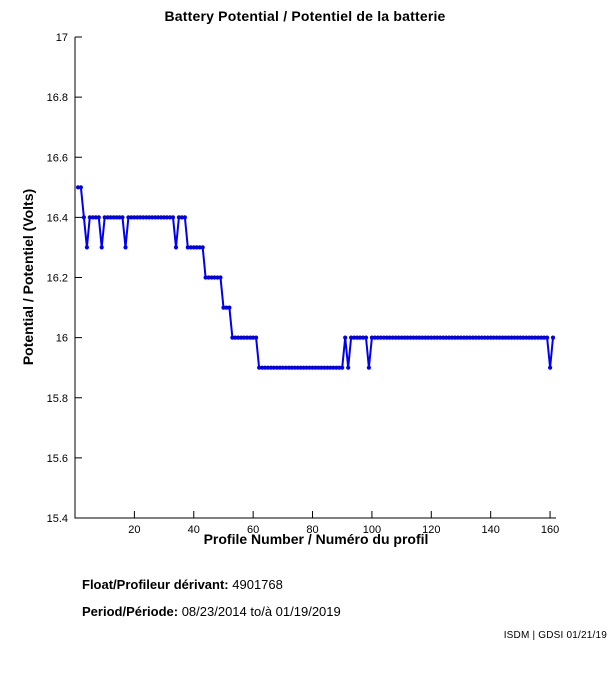  I want to click on x-axis-label: Profile Number / Numéro du profil, so click(316, 539).